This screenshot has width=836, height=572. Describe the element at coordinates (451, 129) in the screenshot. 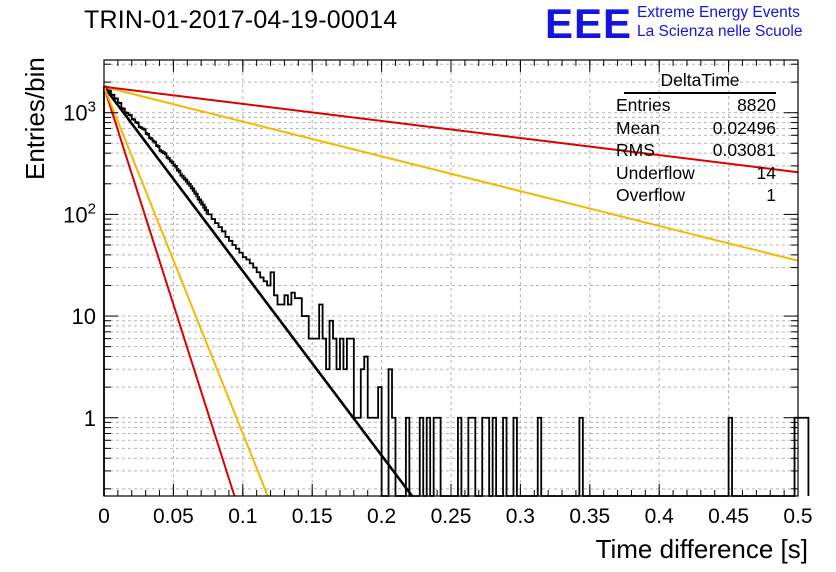

I see `fit-line-band-upper-shallow` at that location.